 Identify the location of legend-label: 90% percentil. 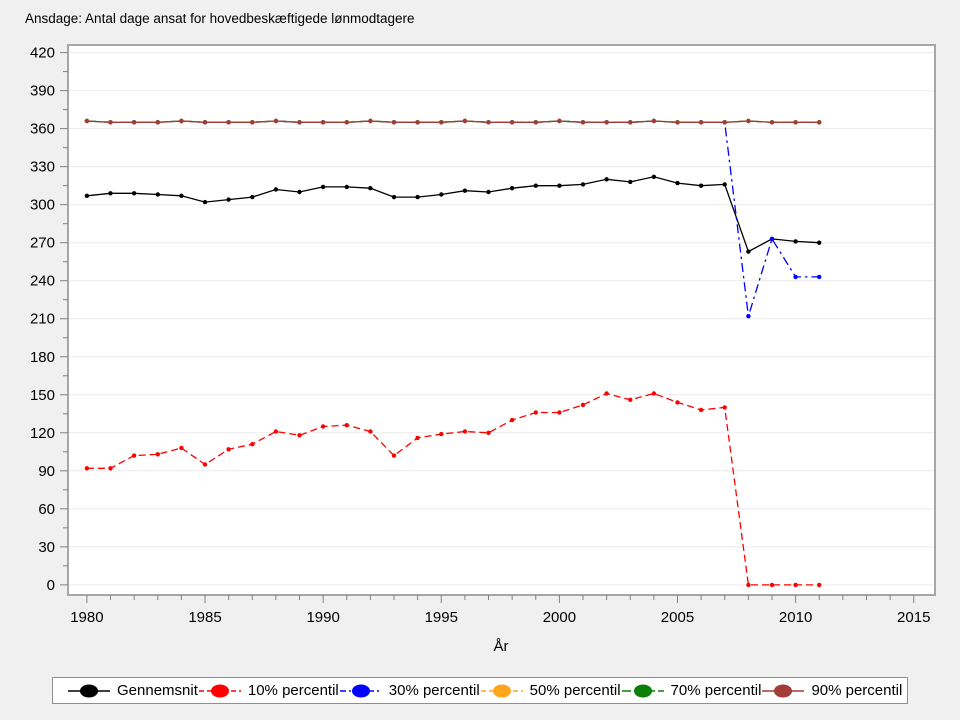
(857, 690).